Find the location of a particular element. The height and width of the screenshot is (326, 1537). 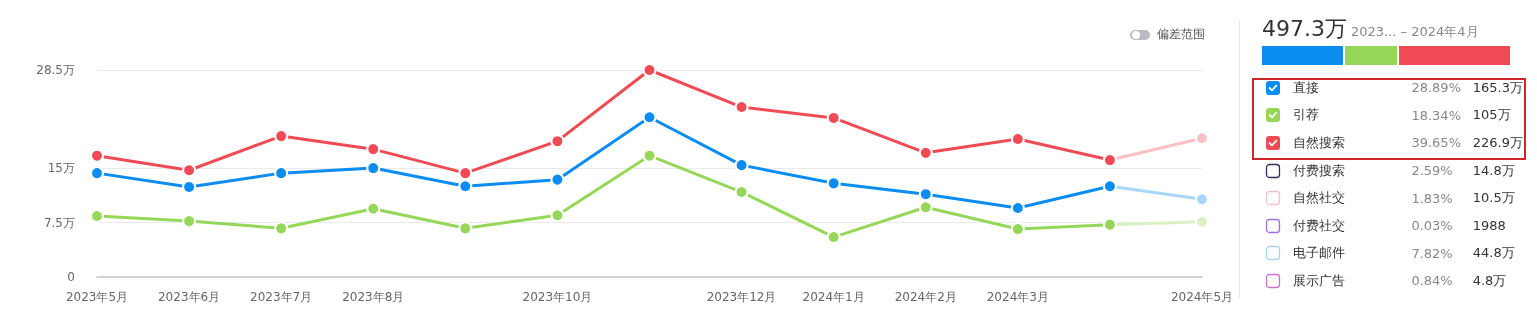

category-label: 展示广告 is located at coordinates (1319, 280).